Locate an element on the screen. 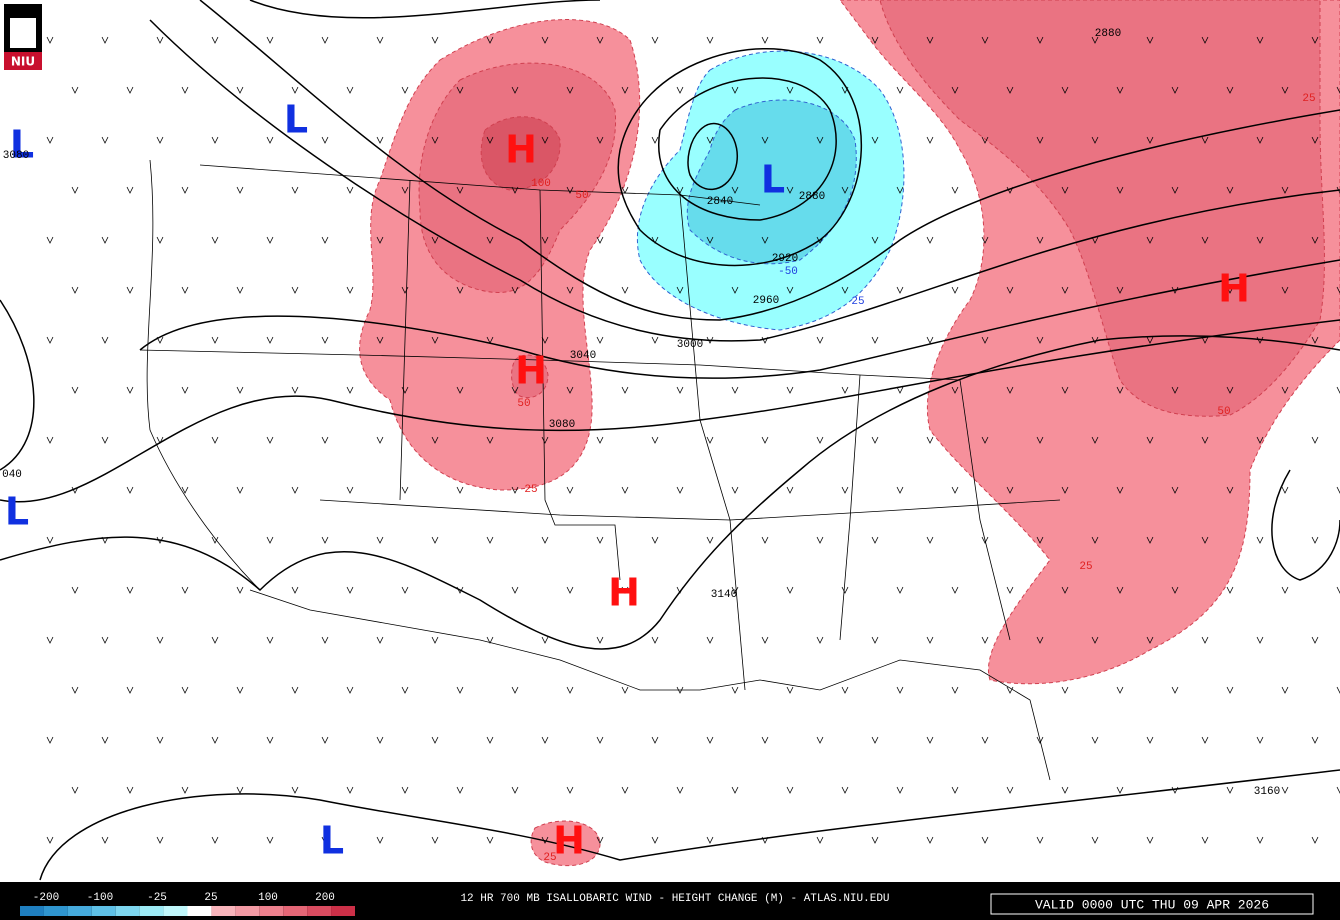 This screenshot has width=1340, height=920. colorbar: -200 -100 -25 25 100 200 is located at coordinates (187, 904).